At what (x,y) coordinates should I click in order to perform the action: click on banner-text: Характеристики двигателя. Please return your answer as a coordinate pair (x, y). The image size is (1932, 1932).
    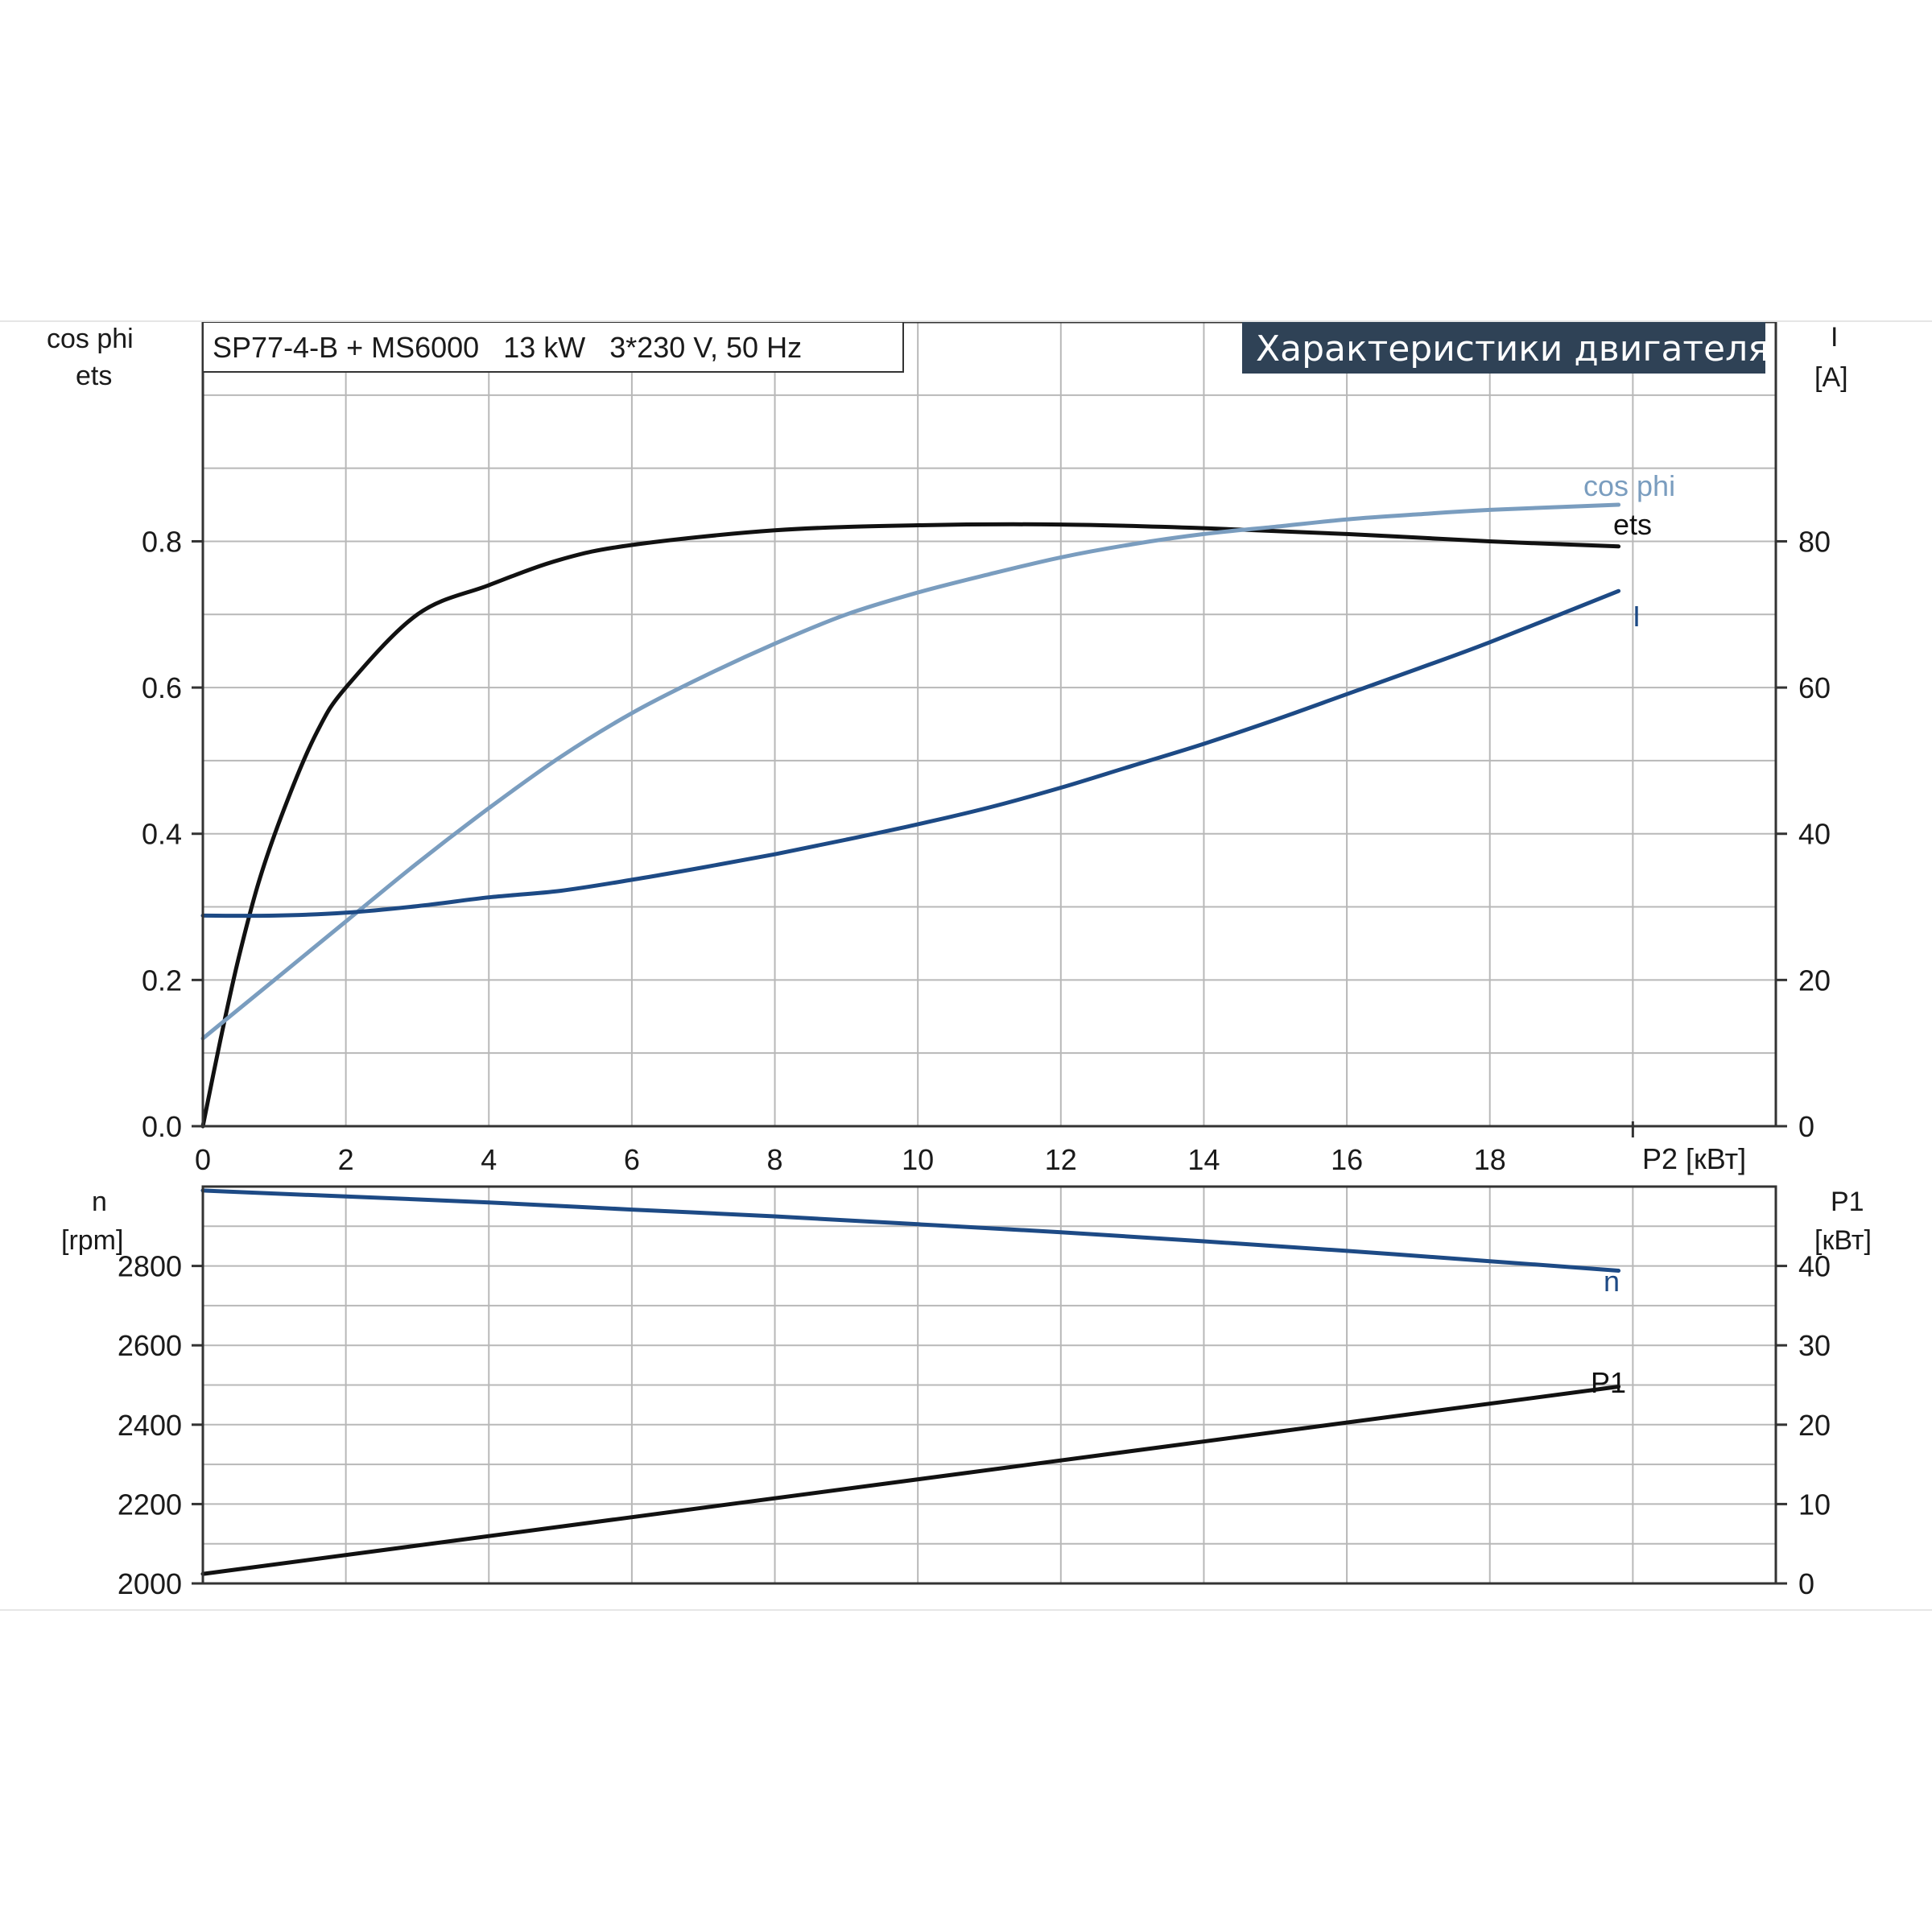
    Looking at the image, I should click on (1512, 348).